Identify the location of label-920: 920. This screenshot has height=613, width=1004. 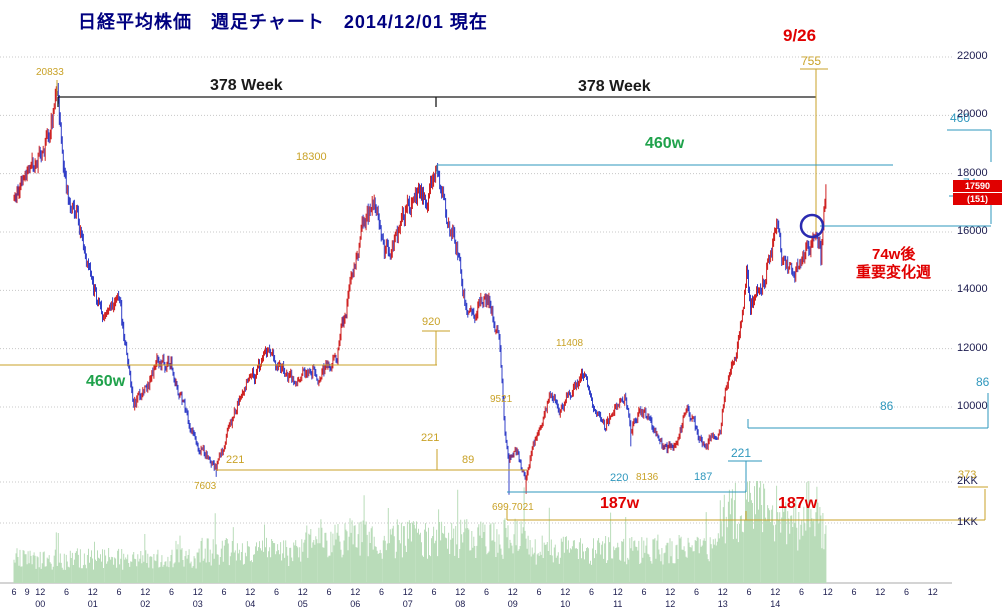
(431, 322).